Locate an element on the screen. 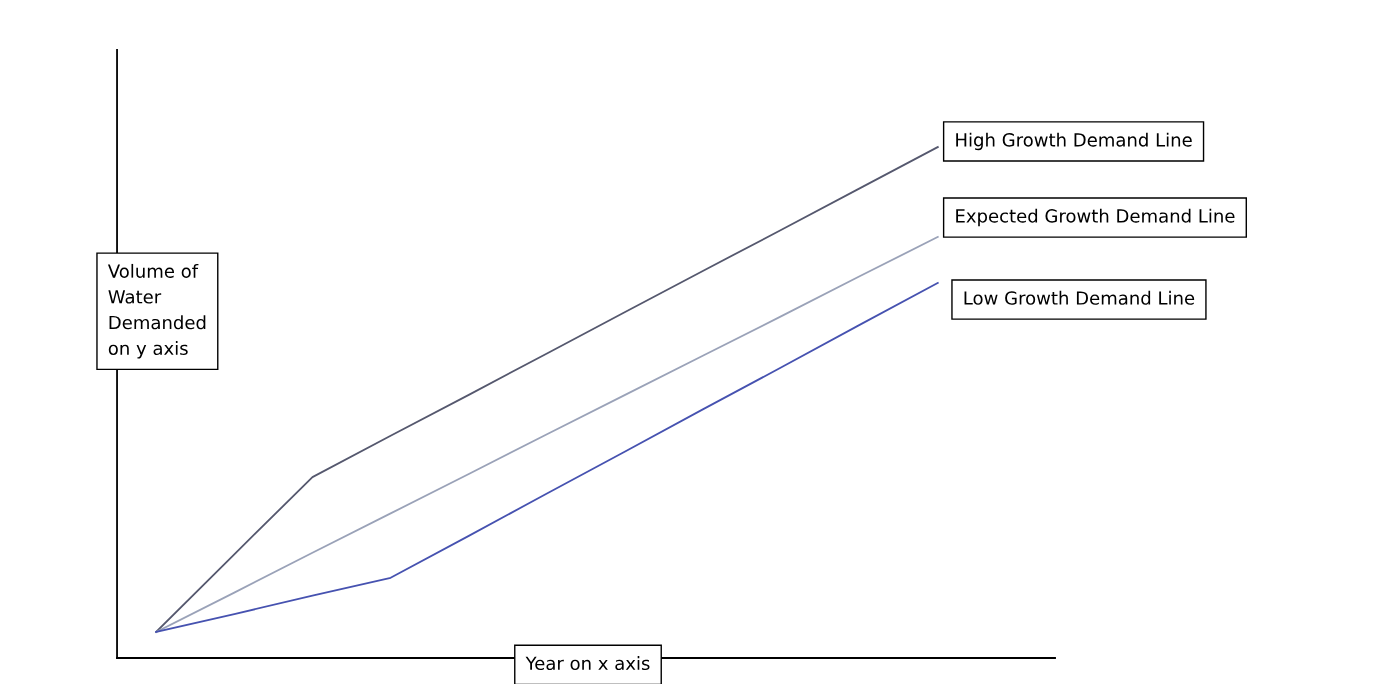  series-label: High Growth Demand Line is located at coordinates (1074, 141).